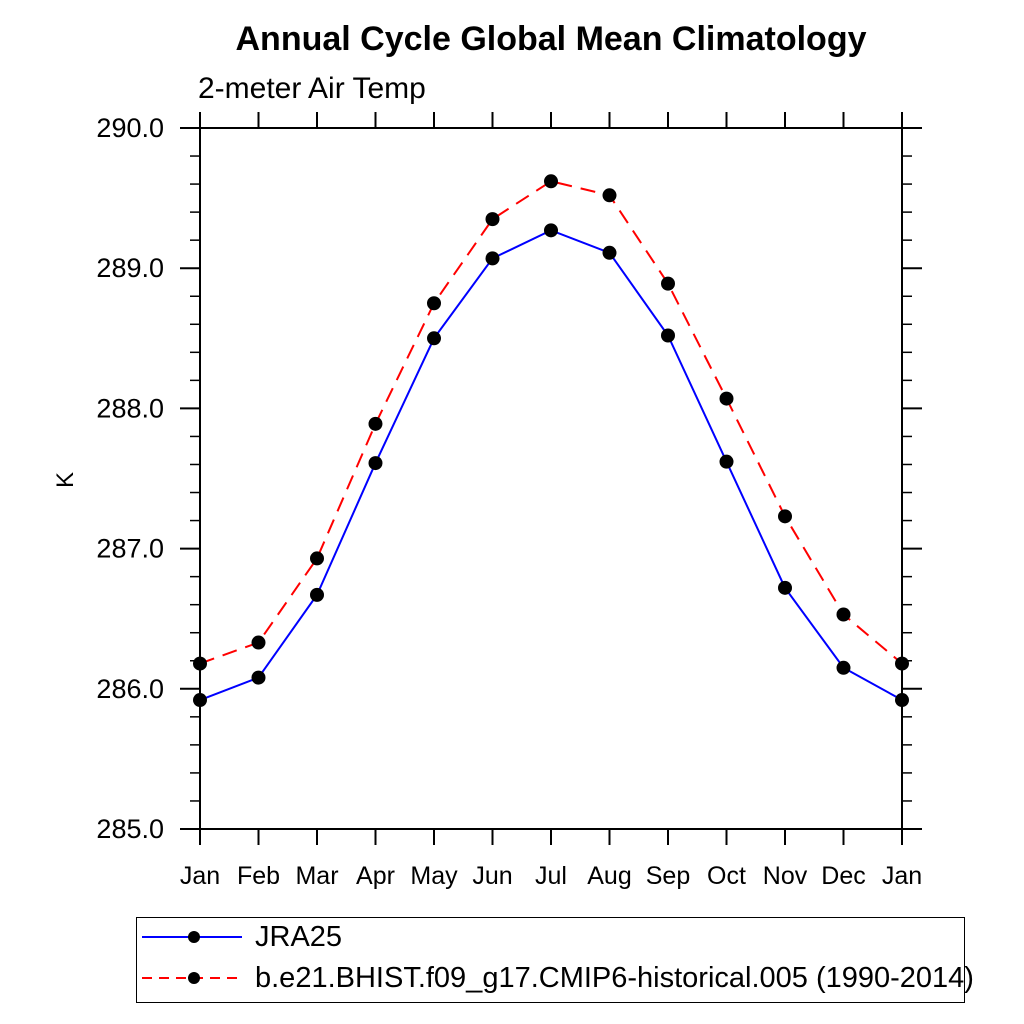 This screenshot has height=1024, width=1024. Describe the element at coordinates (130, 268) in the screenshot. I see `y-axis-tick-label: 289.0` at that location.